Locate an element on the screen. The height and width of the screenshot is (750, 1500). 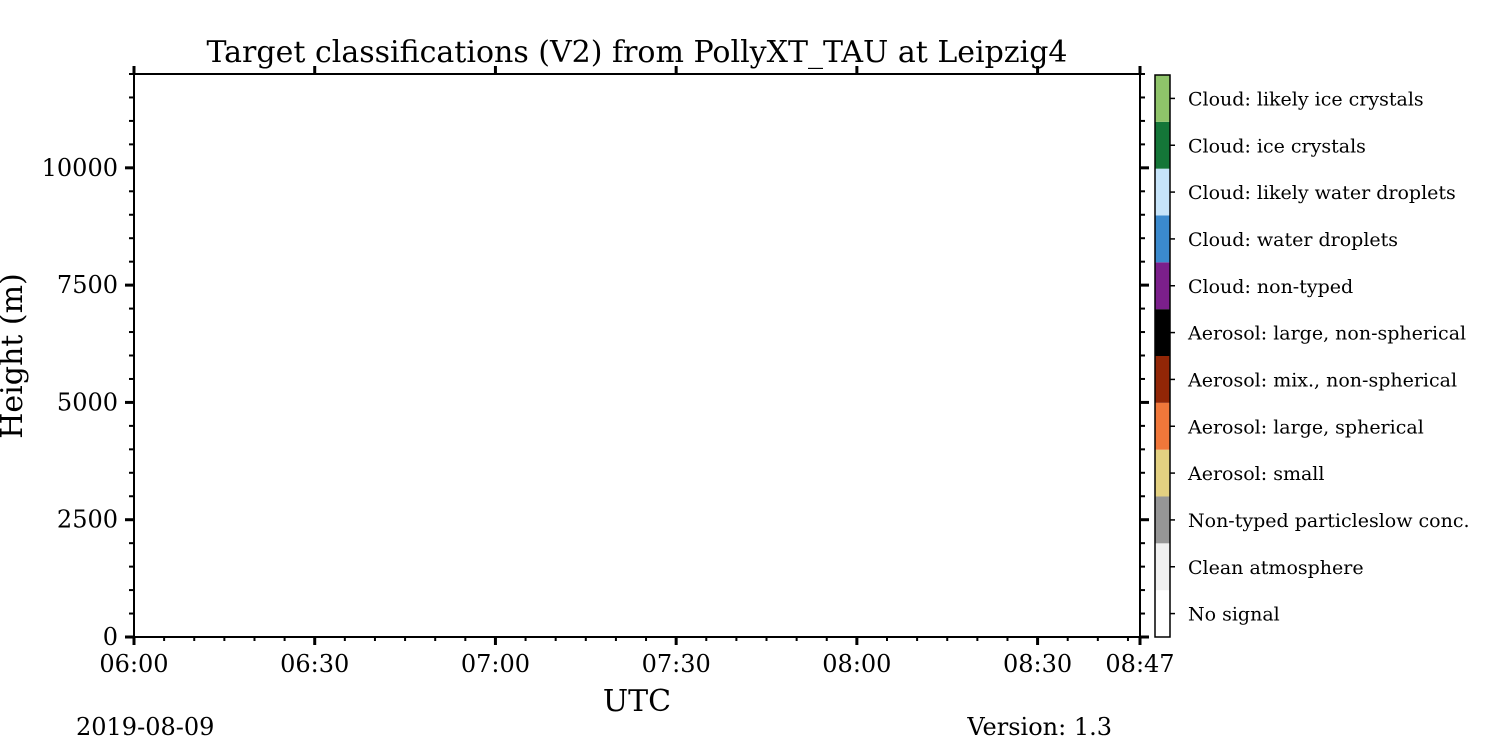
y-tick-label: 7500 is located at coordinates (87, 285).